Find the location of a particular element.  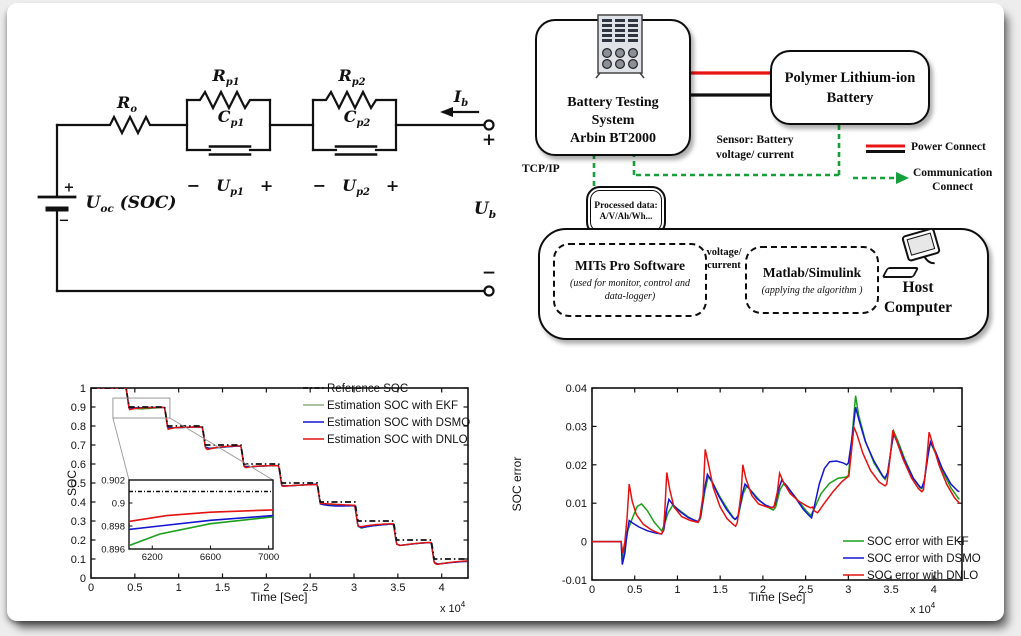

series-dnlo is located at coordinates (776, 489).